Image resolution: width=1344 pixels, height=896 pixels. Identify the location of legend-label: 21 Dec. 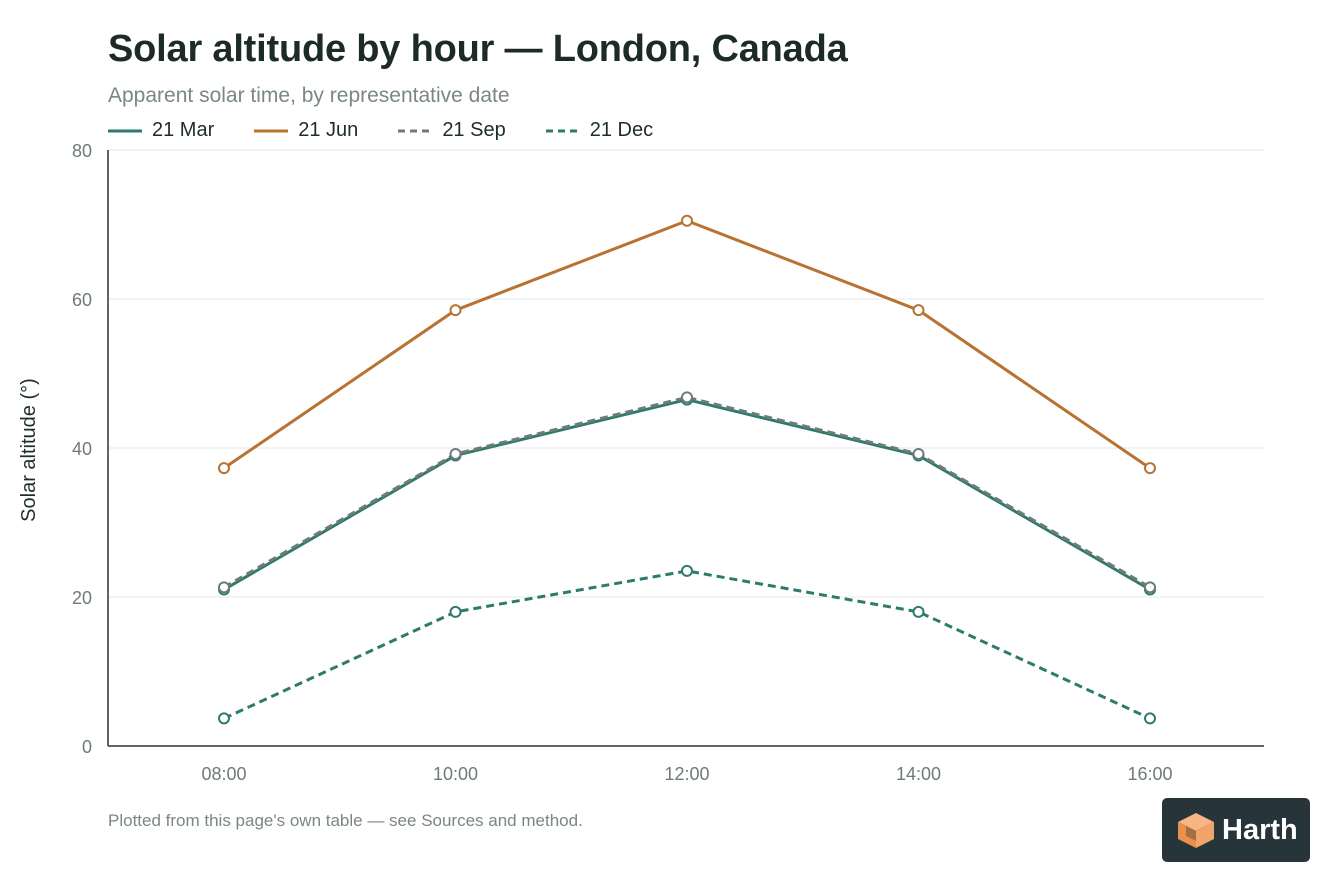
(621, 130).